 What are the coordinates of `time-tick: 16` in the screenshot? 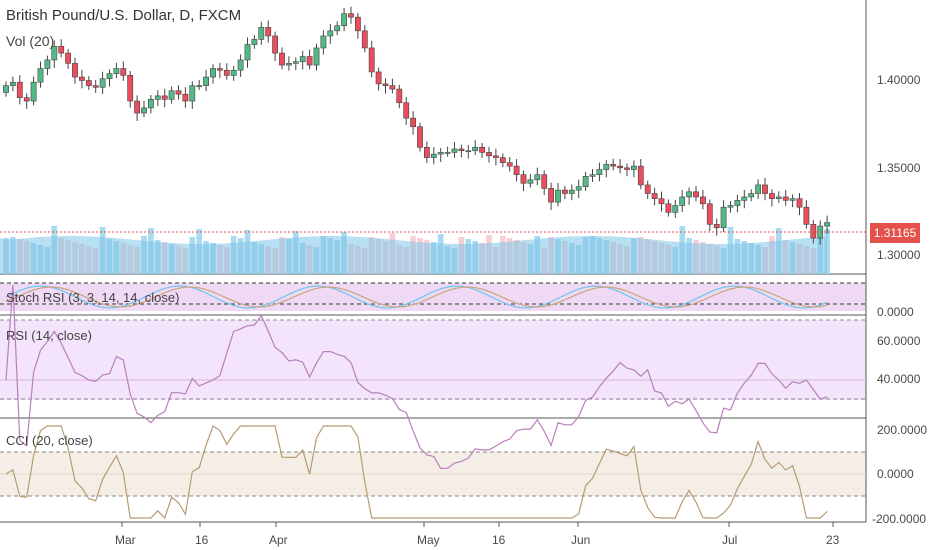 It's located at (202, 540).